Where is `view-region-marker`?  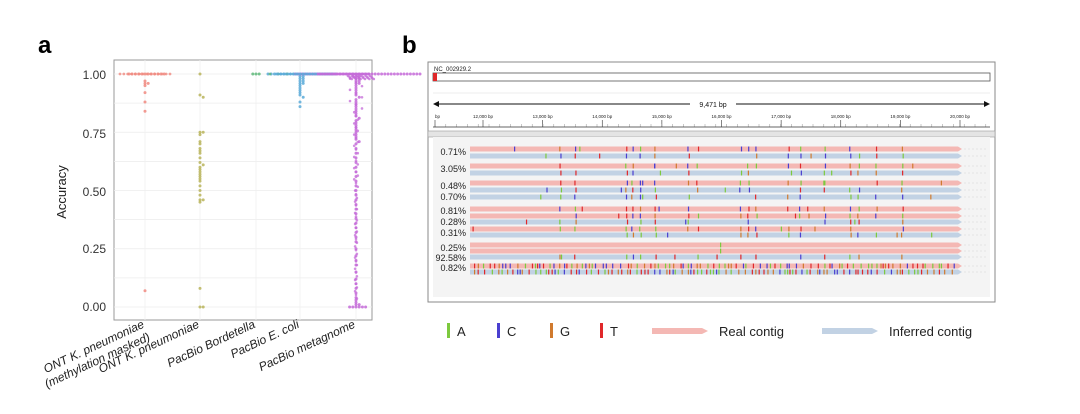
view-region-marker is located at coordinates (435, 77).